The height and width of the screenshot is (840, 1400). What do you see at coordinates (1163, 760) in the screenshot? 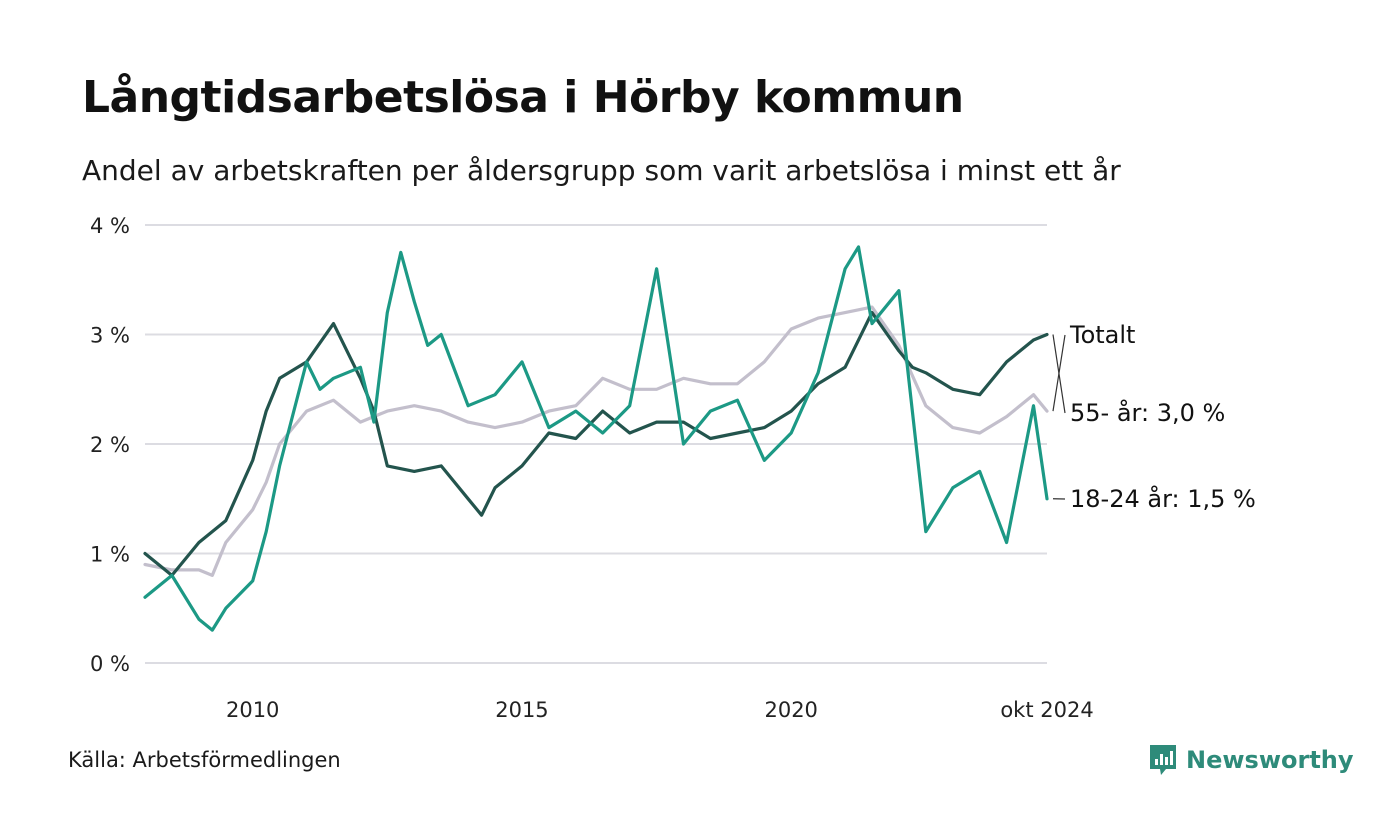
I see `newsworthy-logo-icon` at bounding box center [1163, 760].